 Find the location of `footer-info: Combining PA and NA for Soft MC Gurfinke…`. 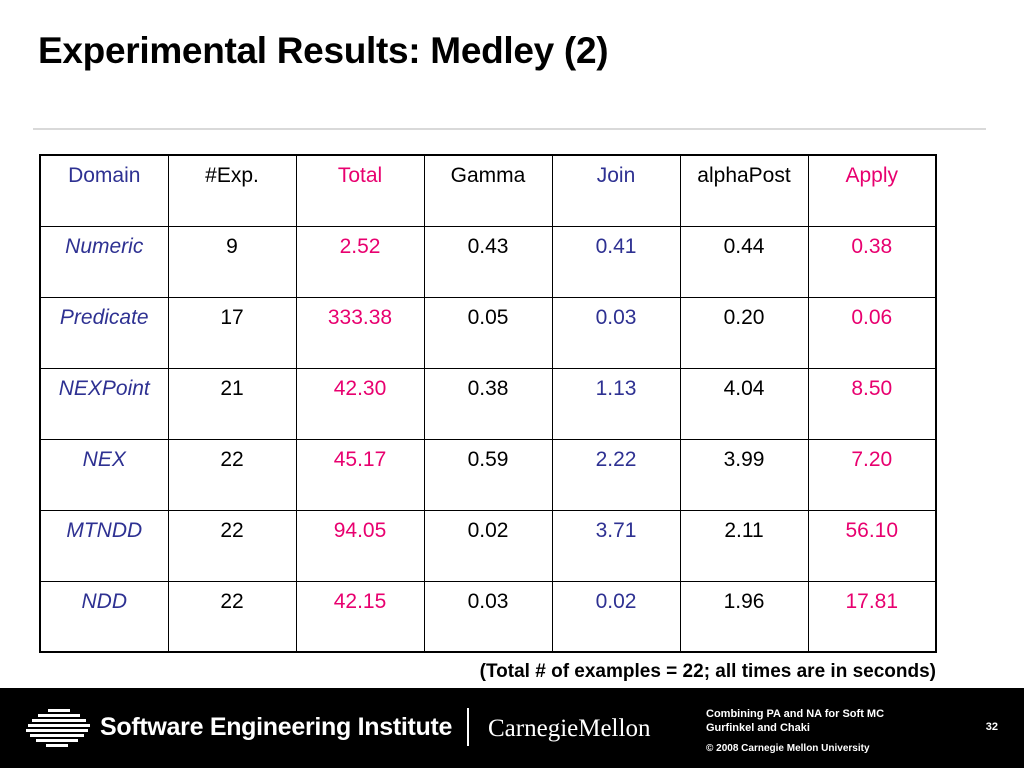

footer-info: Combining PA and NA for Soft MC Gurfinke… is located at coordinates (795, 731).